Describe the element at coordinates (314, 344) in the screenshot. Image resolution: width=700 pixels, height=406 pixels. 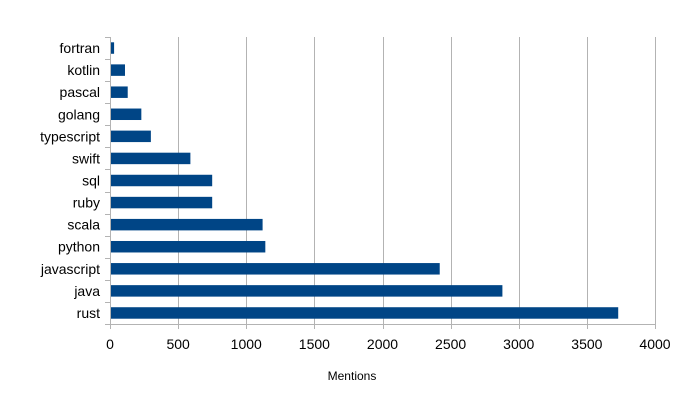
I see `x-tick-label: 1500` at that location.